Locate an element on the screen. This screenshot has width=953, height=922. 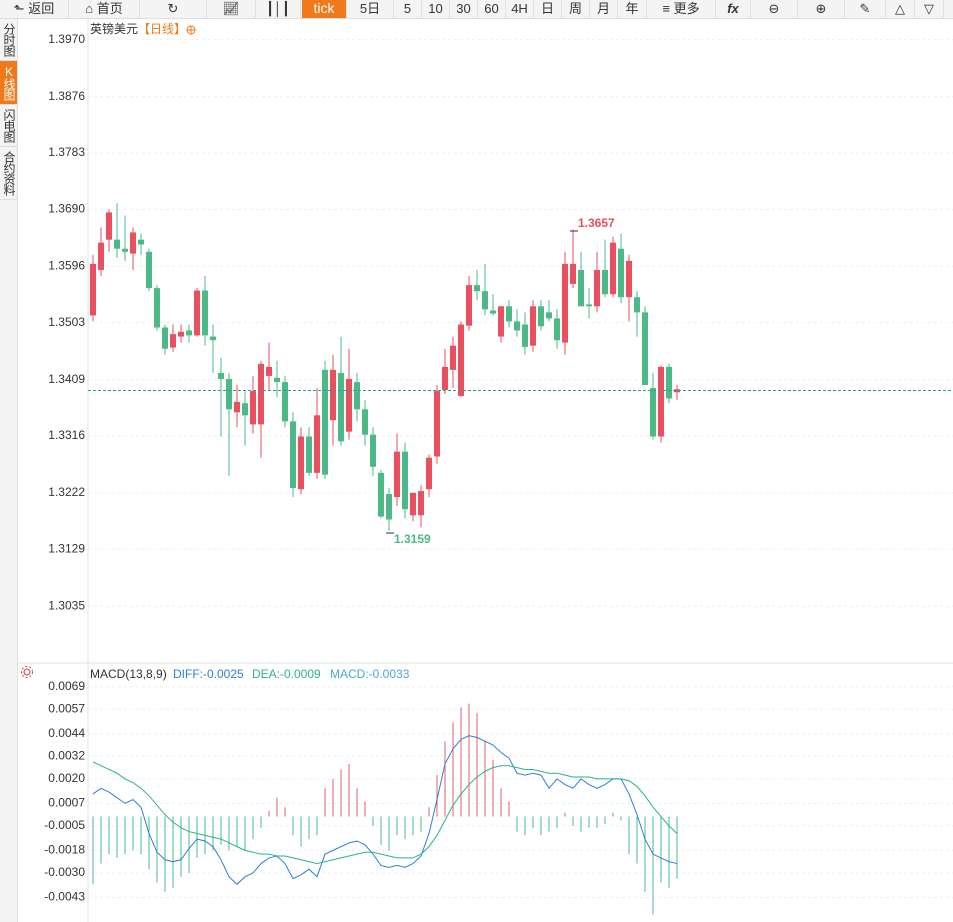
settings-icon is located at coordinates (27, 672).